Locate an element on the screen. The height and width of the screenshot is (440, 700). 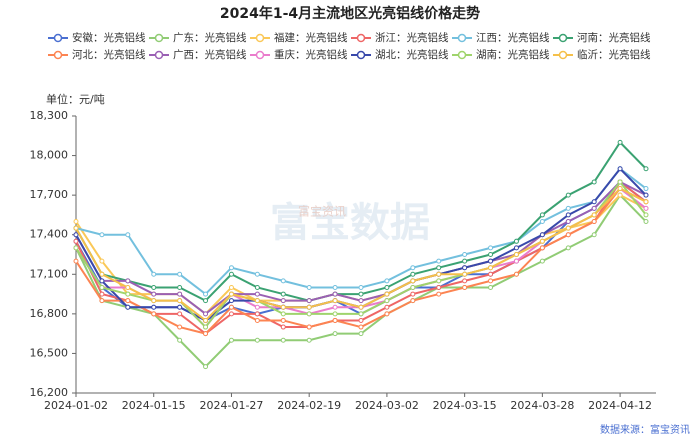
legend-label: 临沂：光亮铝线 is located at coordinates (614, 54).